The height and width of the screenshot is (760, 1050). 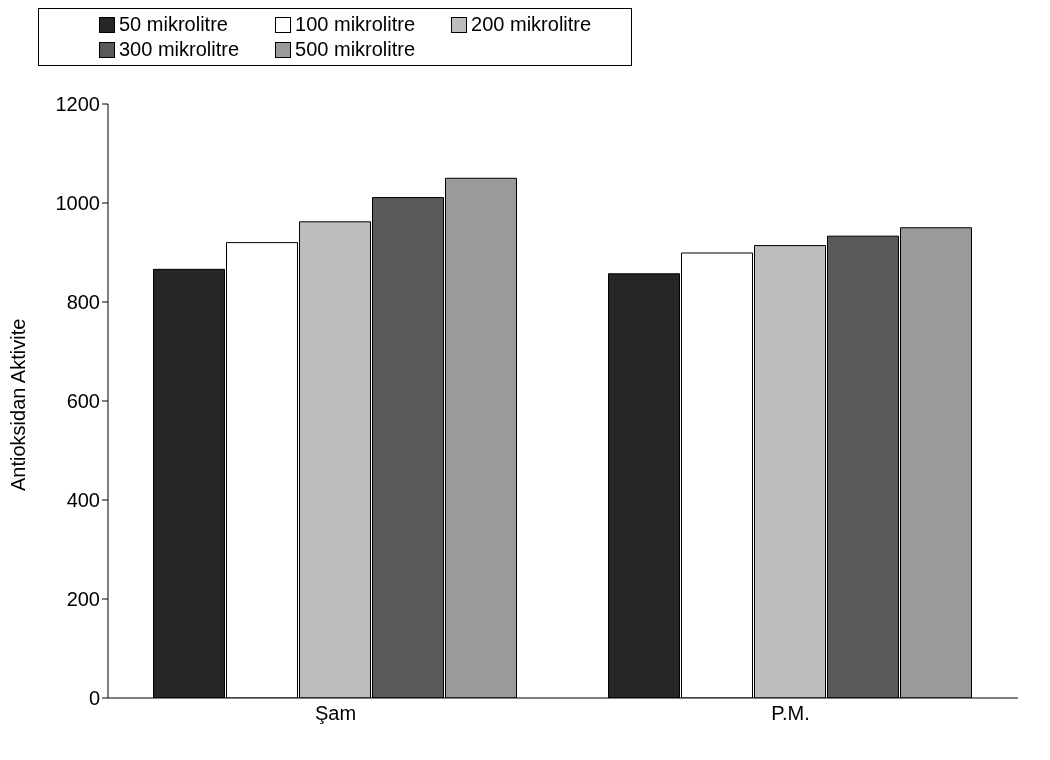 I want to click on y-tick-label: 200, so click(x=83, y=599).